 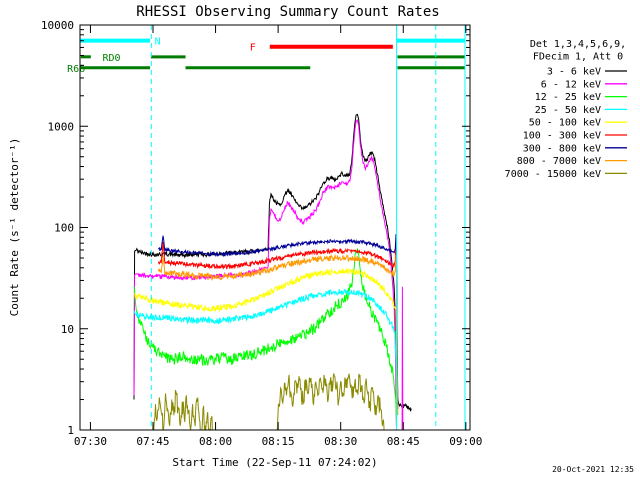 I want to click on legend-label-25-50-kev: 25 - 50 keV, so click(x=568, y=110).